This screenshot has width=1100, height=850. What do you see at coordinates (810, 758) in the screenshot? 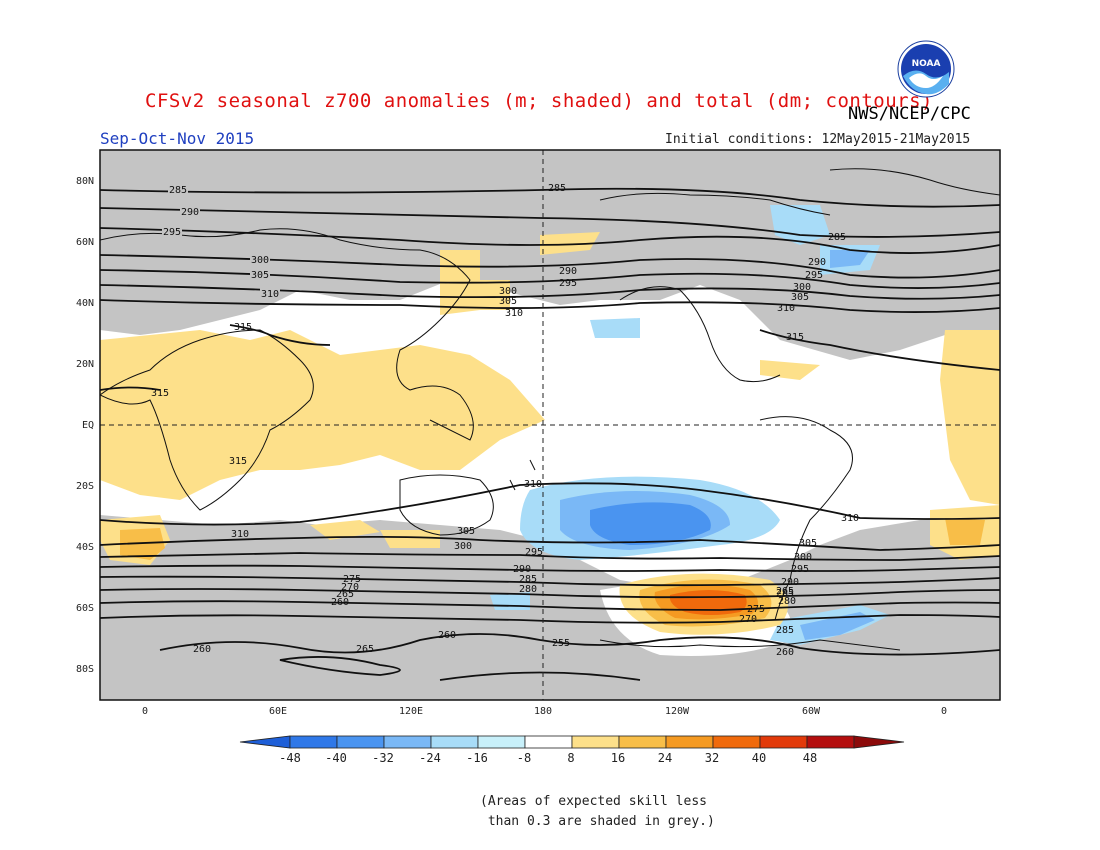
I see `legend-tick: 48` at bounding box center [810, 758].